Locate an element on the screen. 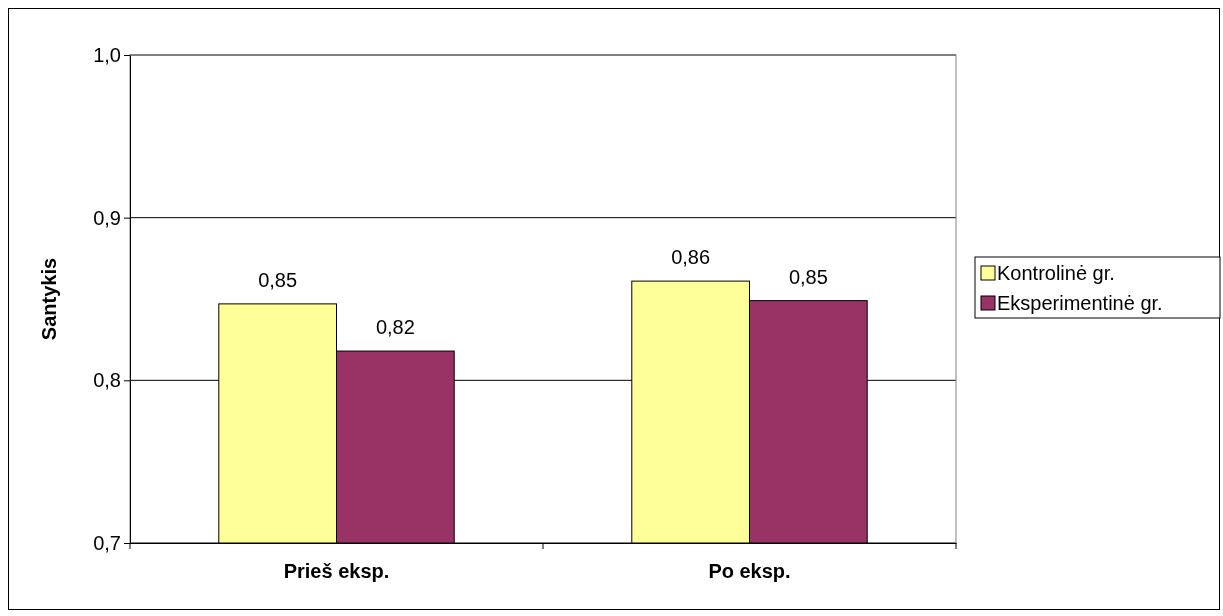 Image resolution: width=1223 pixels, height=616 pixels. legend-label: Eksperimentinė gr. is located at coordinates (1080, 303).